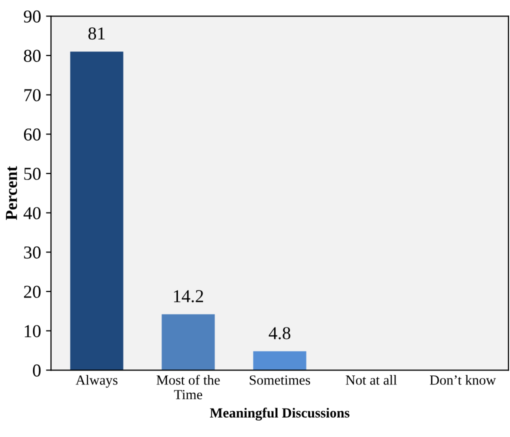 This screenshot has height=437, width=510. Describe the element at coordinates (97, 381) in the screenshot. I see `x-tick-label: Always` at that location.